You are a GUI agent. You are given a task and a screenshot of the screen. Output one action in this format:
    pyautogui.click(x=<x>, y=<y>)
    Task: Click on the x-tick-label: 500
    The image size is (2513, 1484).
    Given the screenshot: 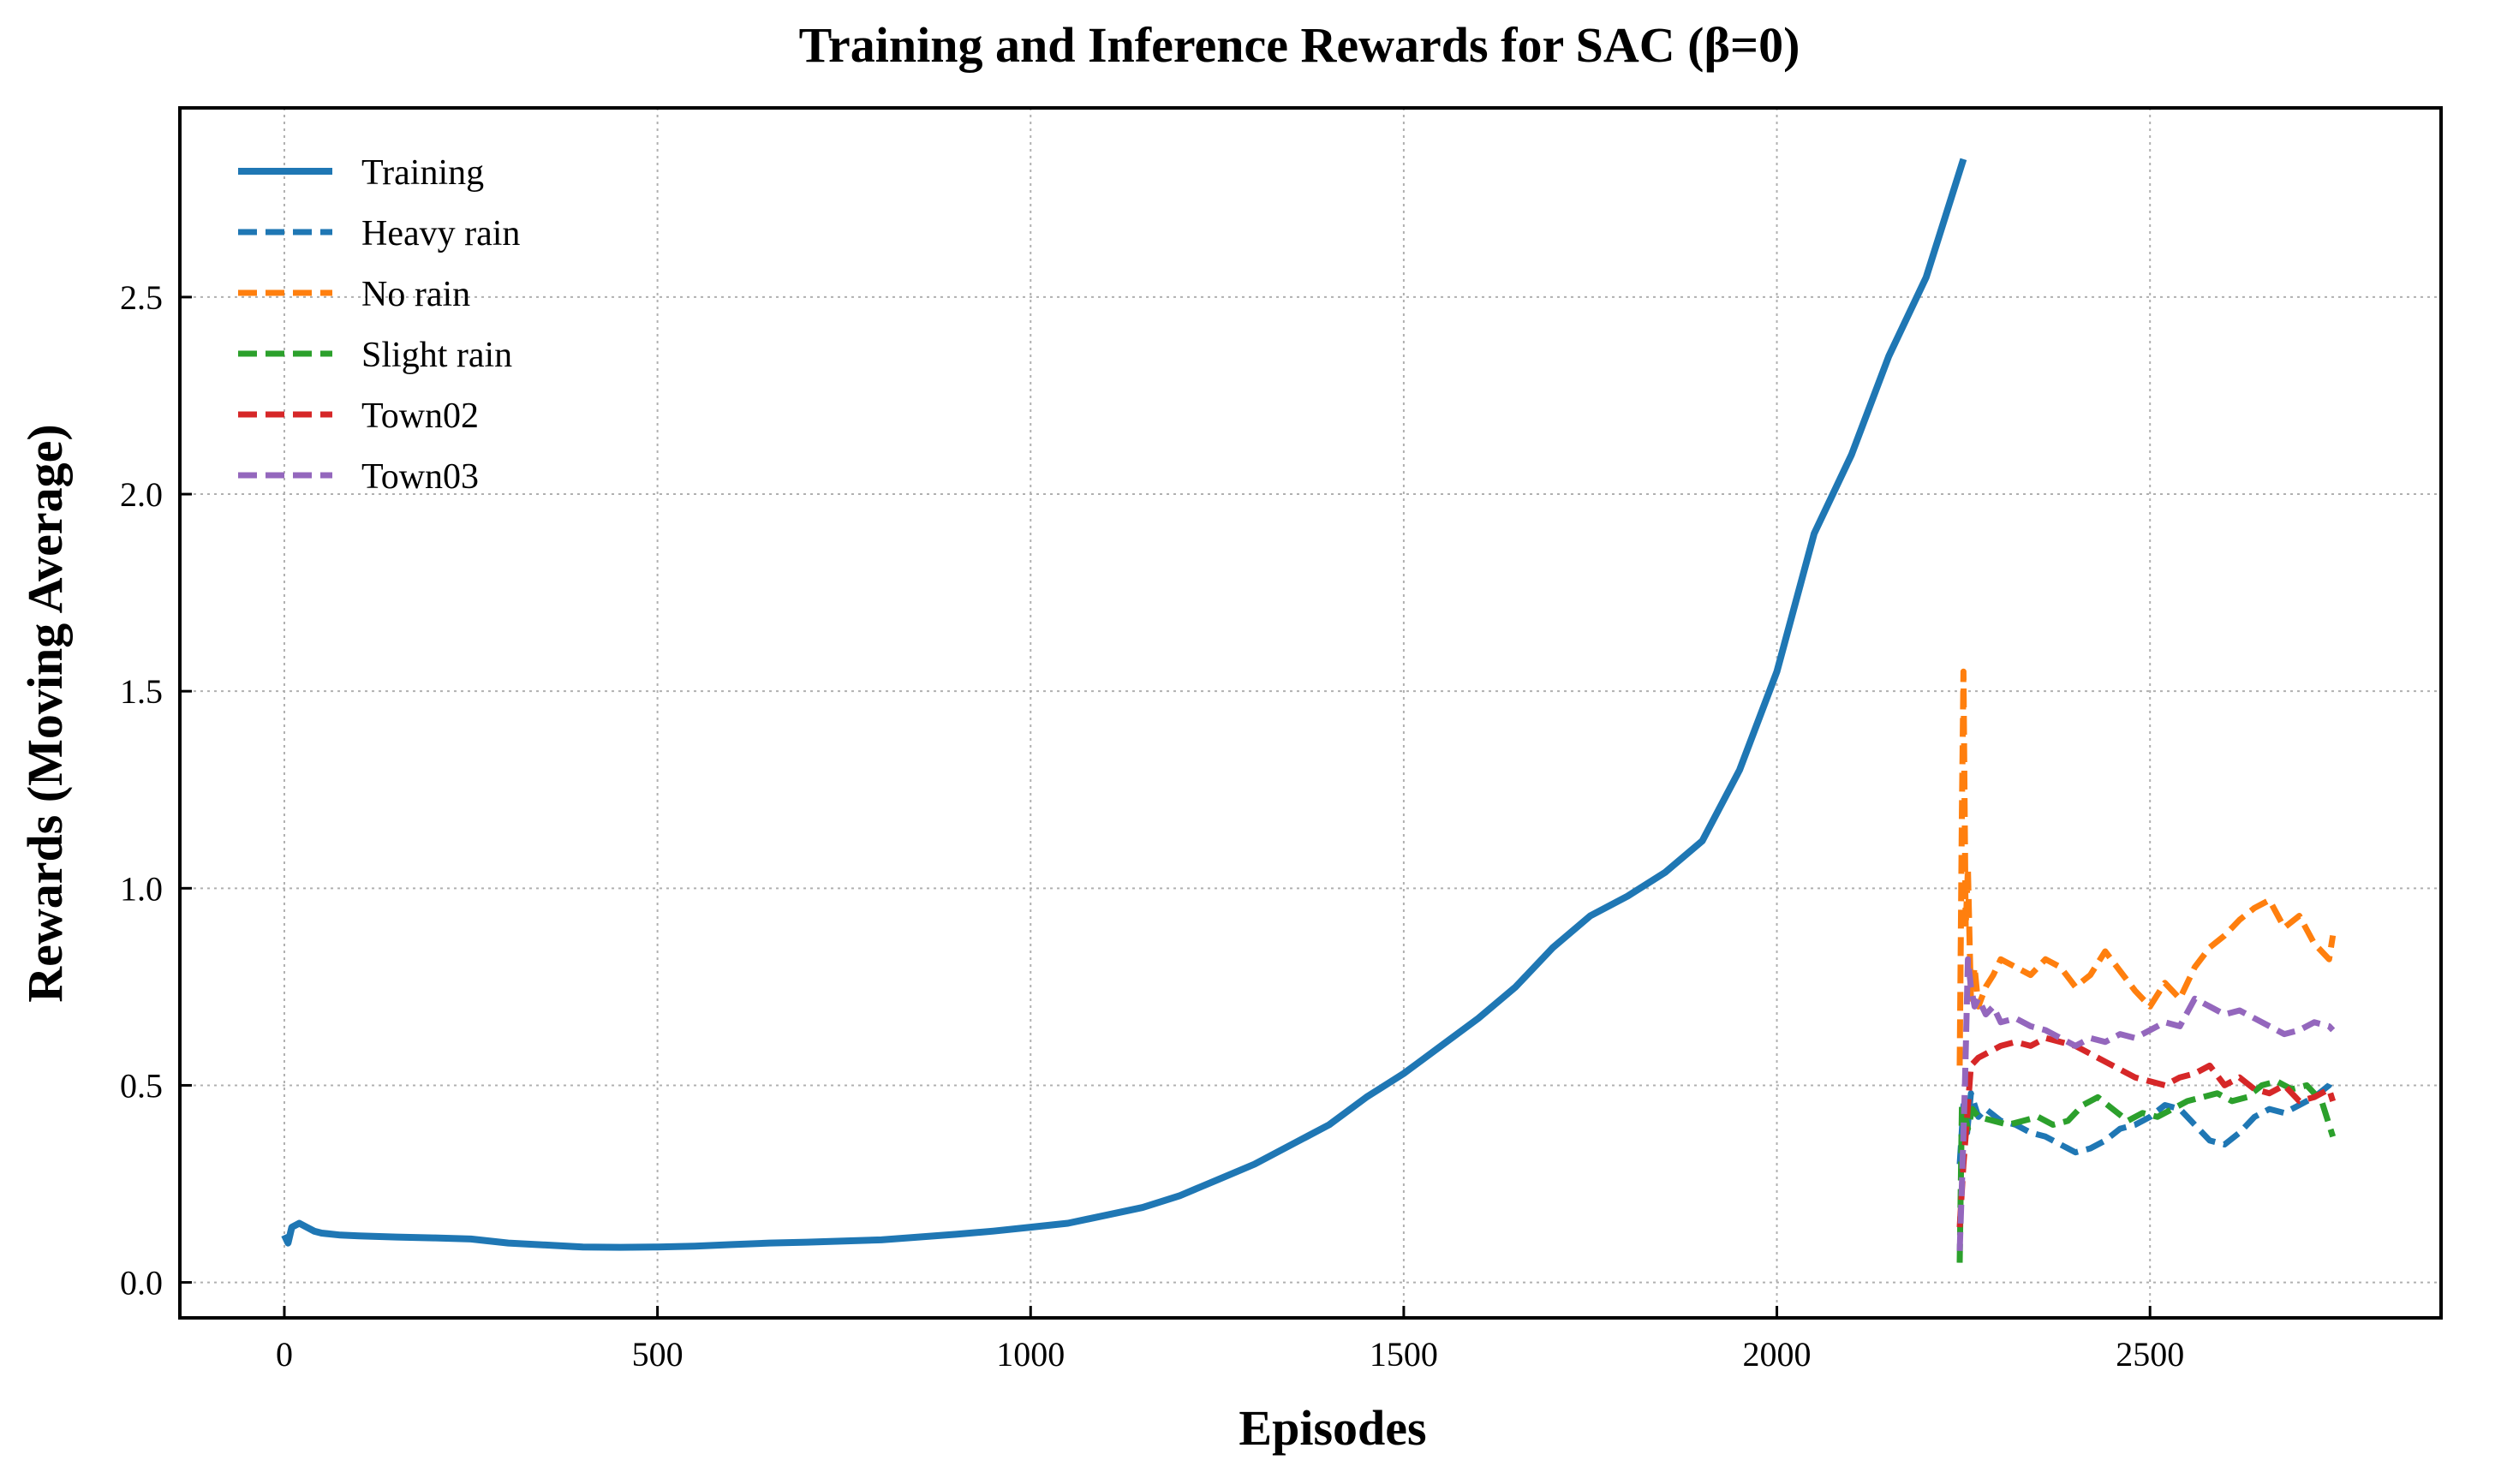 What is the action you would take?
    pyautogui.click(x=657, y=1354)
    